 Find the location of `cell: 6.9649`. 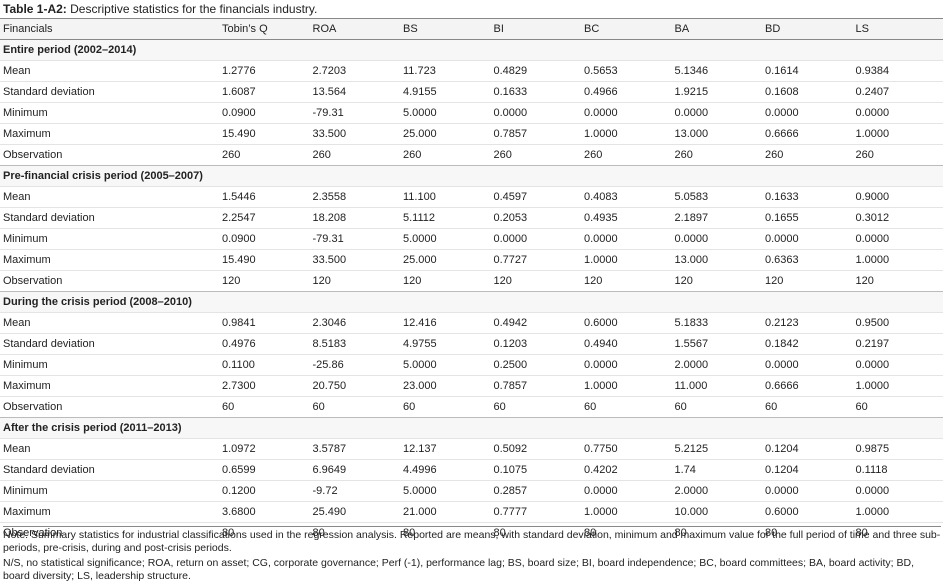

cell: 6.9649 is located at coordinates (354, 470).